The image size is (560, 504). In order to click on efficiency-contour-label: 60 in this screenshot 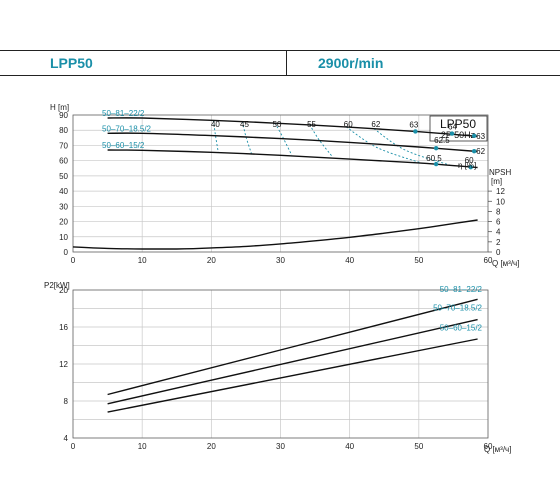, I will do `click(348, 124)`.